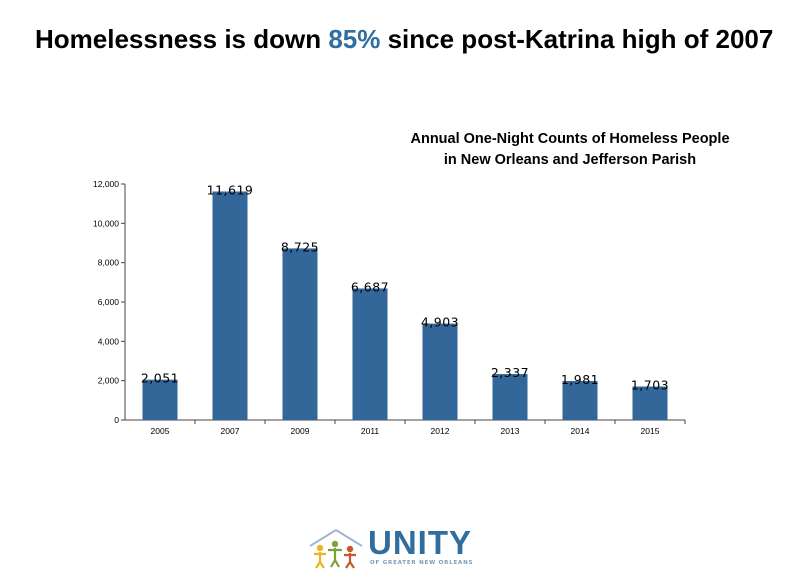  I want to click on bar-2015, so click(650, 403).